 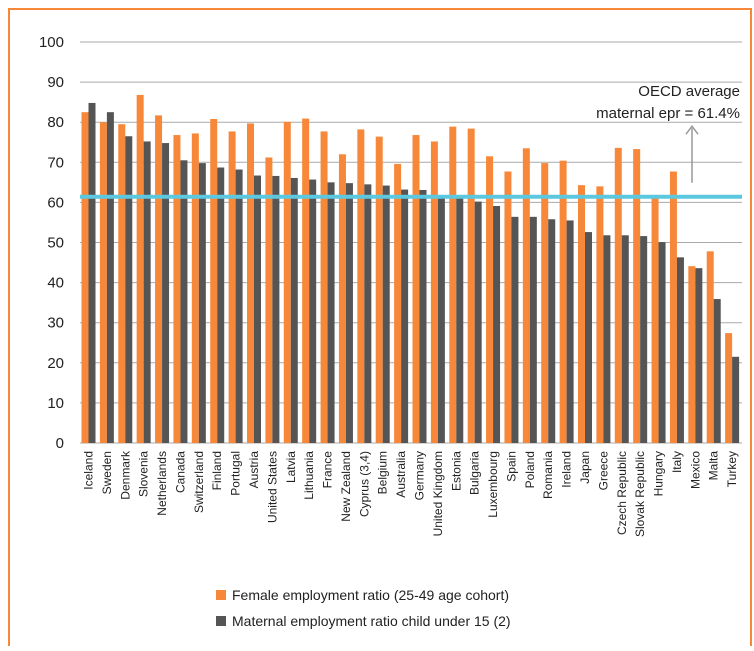 I want to click on y-tick-label: 60, so click(x=55, y=202).